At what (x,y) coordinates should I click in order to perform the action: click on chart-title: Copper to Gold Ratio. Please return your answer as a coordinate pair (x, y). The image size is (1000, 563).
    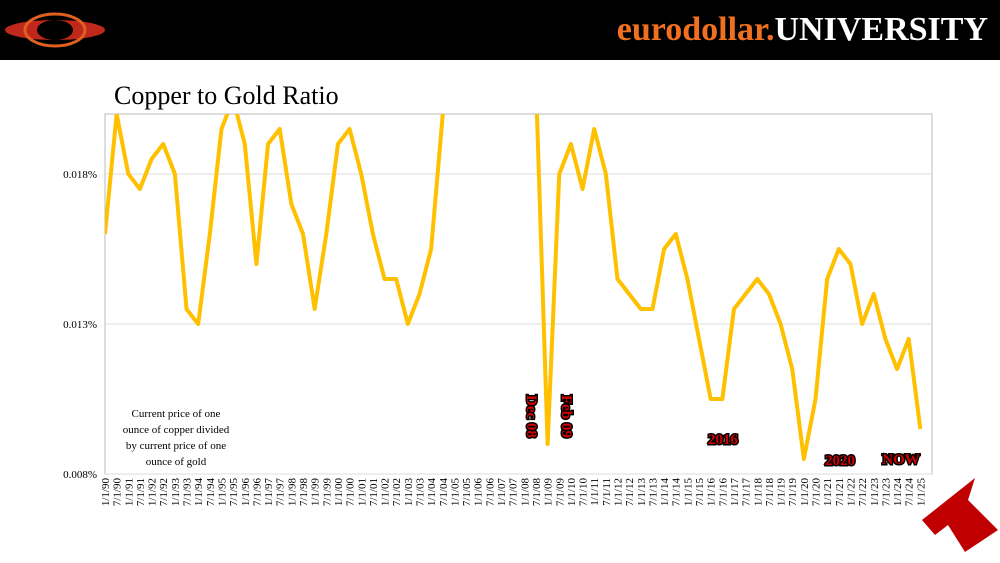
    Looking at the image, I should click on (226, 95).